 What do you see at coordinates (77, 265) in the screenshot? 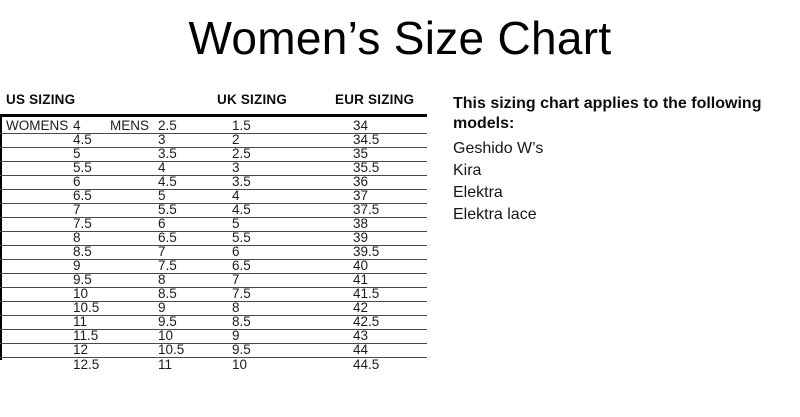
I see `womens-size-cell: 9` at bounding box center [77, 265].